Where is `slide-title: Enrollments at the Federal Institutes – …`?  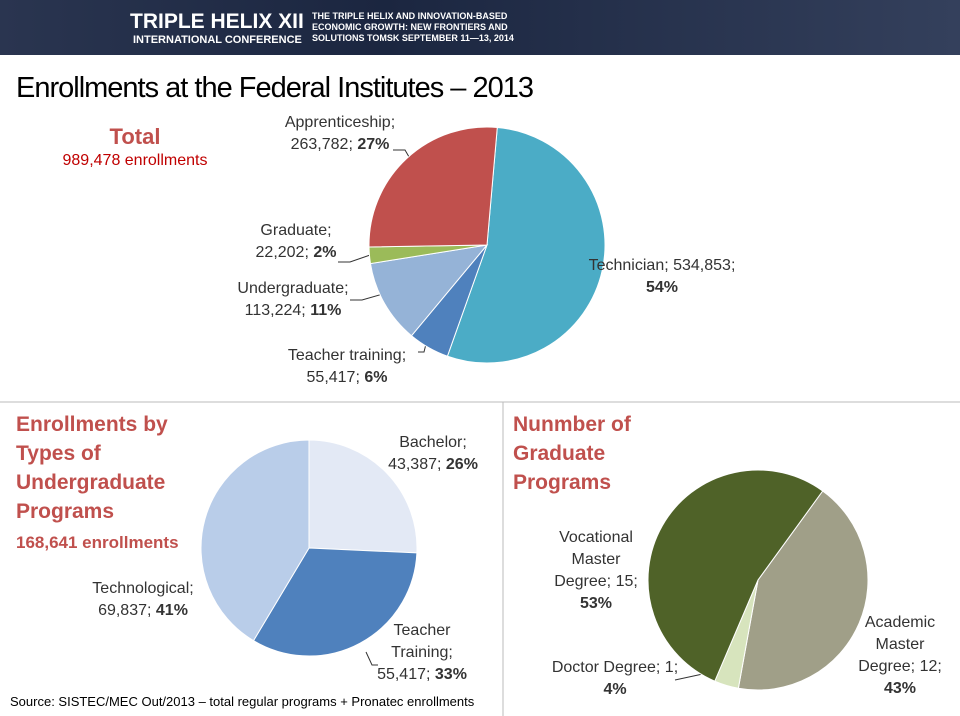 slide-title: Enrollments at the Federal Institutes – … is located at coordinates (275, 88).